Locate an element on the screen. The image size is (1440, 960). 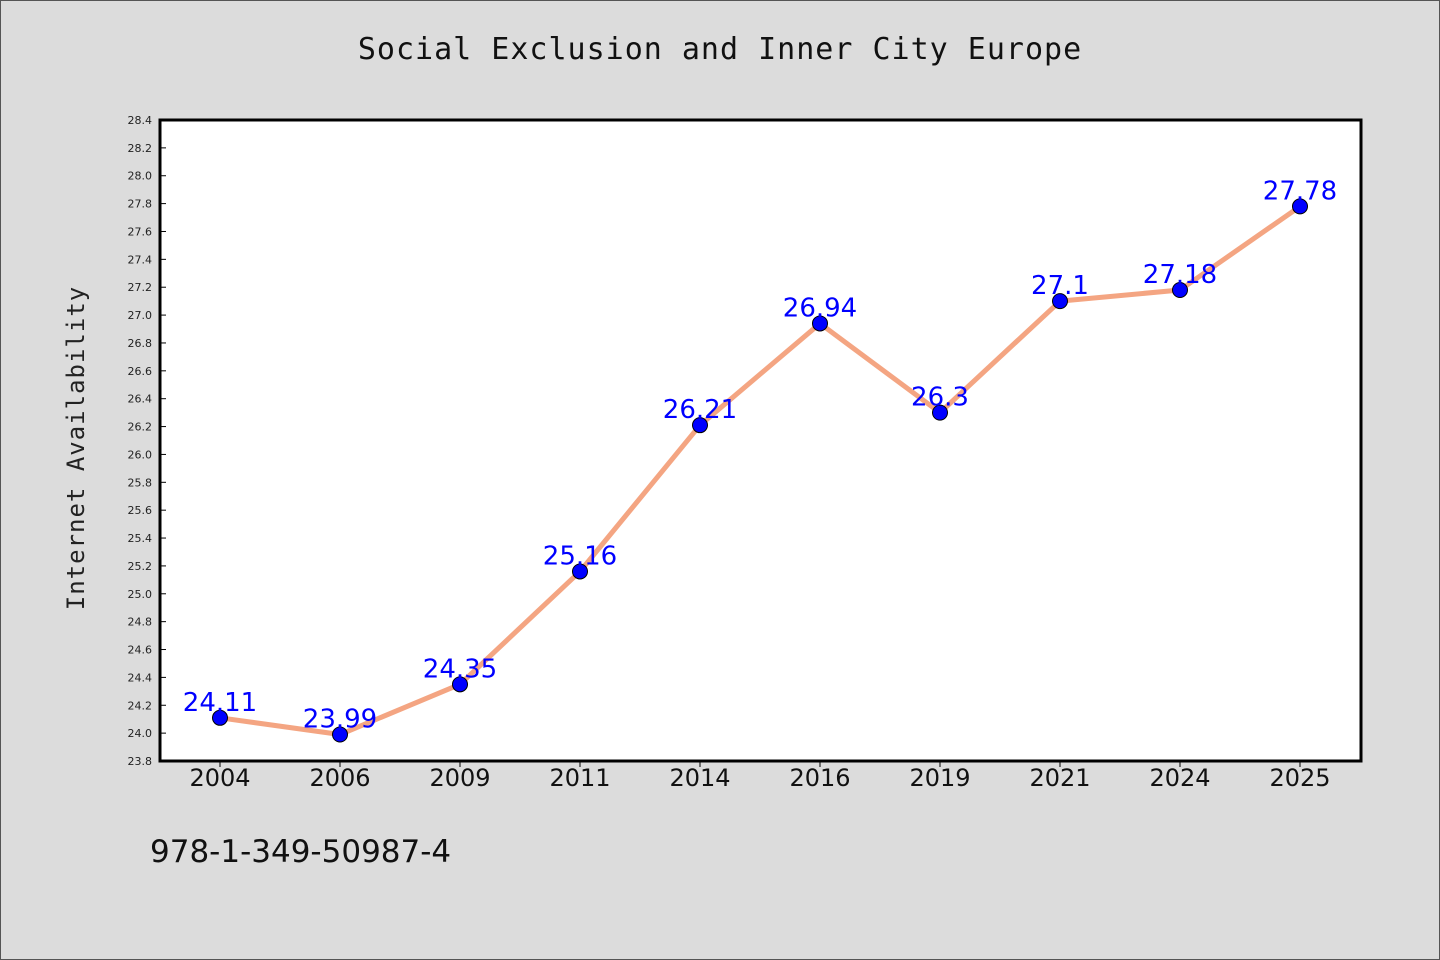
y-tick-label: 26.6 is located at coordinates (140, 371).